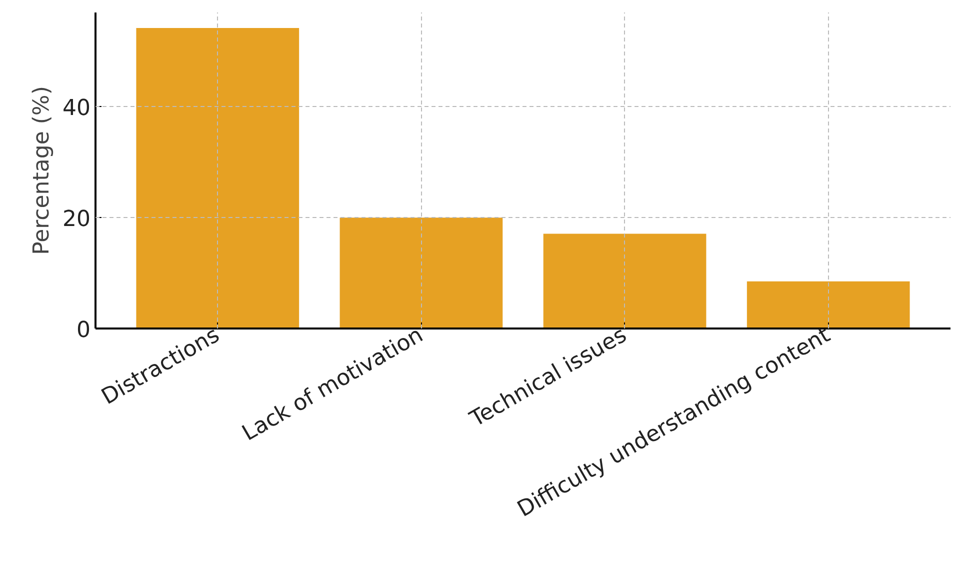  What do you see at coordinates (83, 330) in the screenshot?
I see `y-tick-label: 0` at bounding box center [83, 330].